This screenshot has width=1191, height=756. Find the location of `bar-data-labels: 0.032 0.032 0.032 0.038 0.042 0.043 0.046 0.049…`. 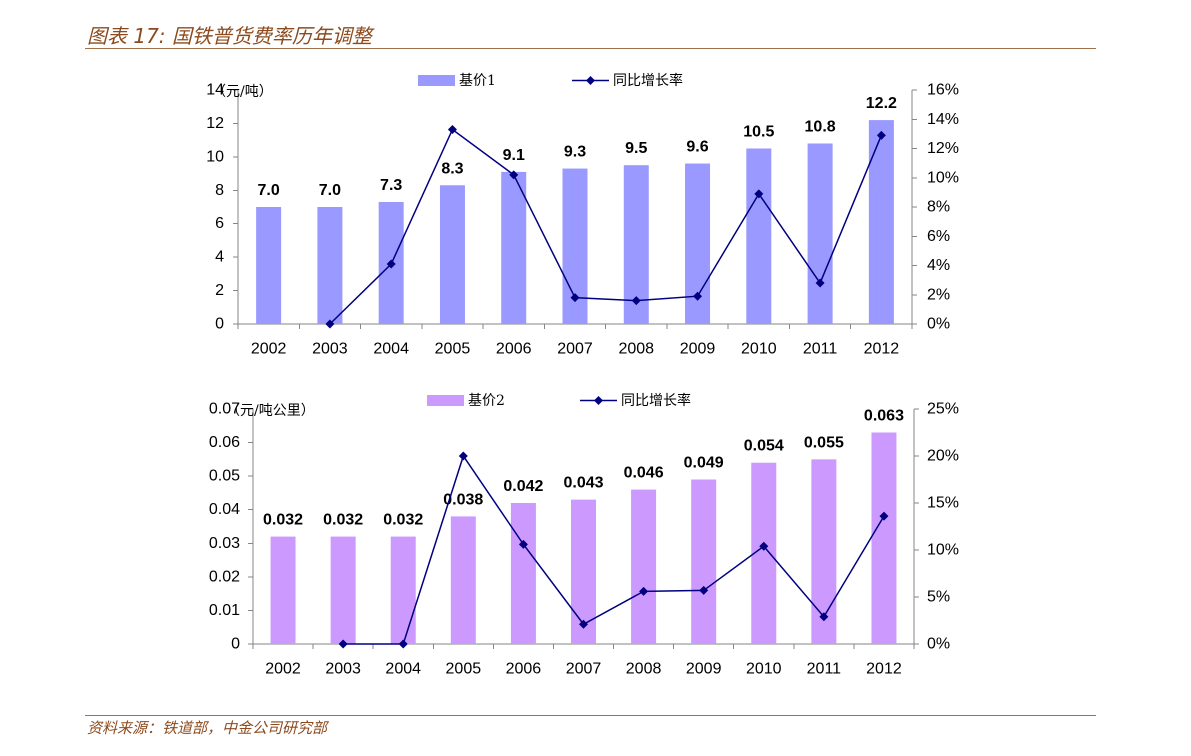

bar-data-labels: 0.032 0.032 0.032 0.038 0.042 0.043 0.046 0.049… is located at coordinates (583, 468).